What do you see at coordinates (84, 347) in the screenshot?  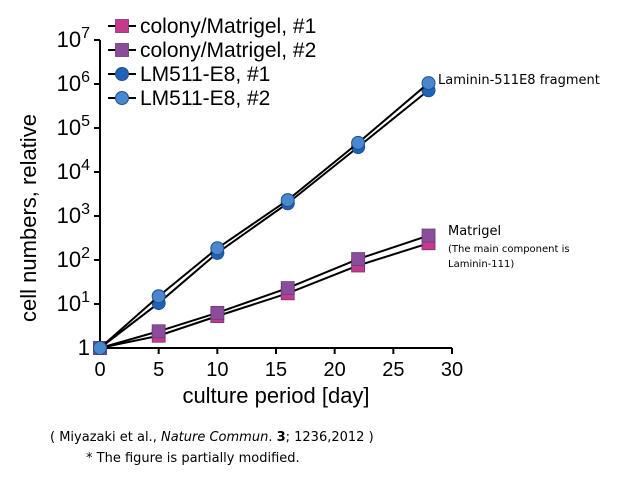 I see `y-tick-label: 1` at bounding box center [84, 347].